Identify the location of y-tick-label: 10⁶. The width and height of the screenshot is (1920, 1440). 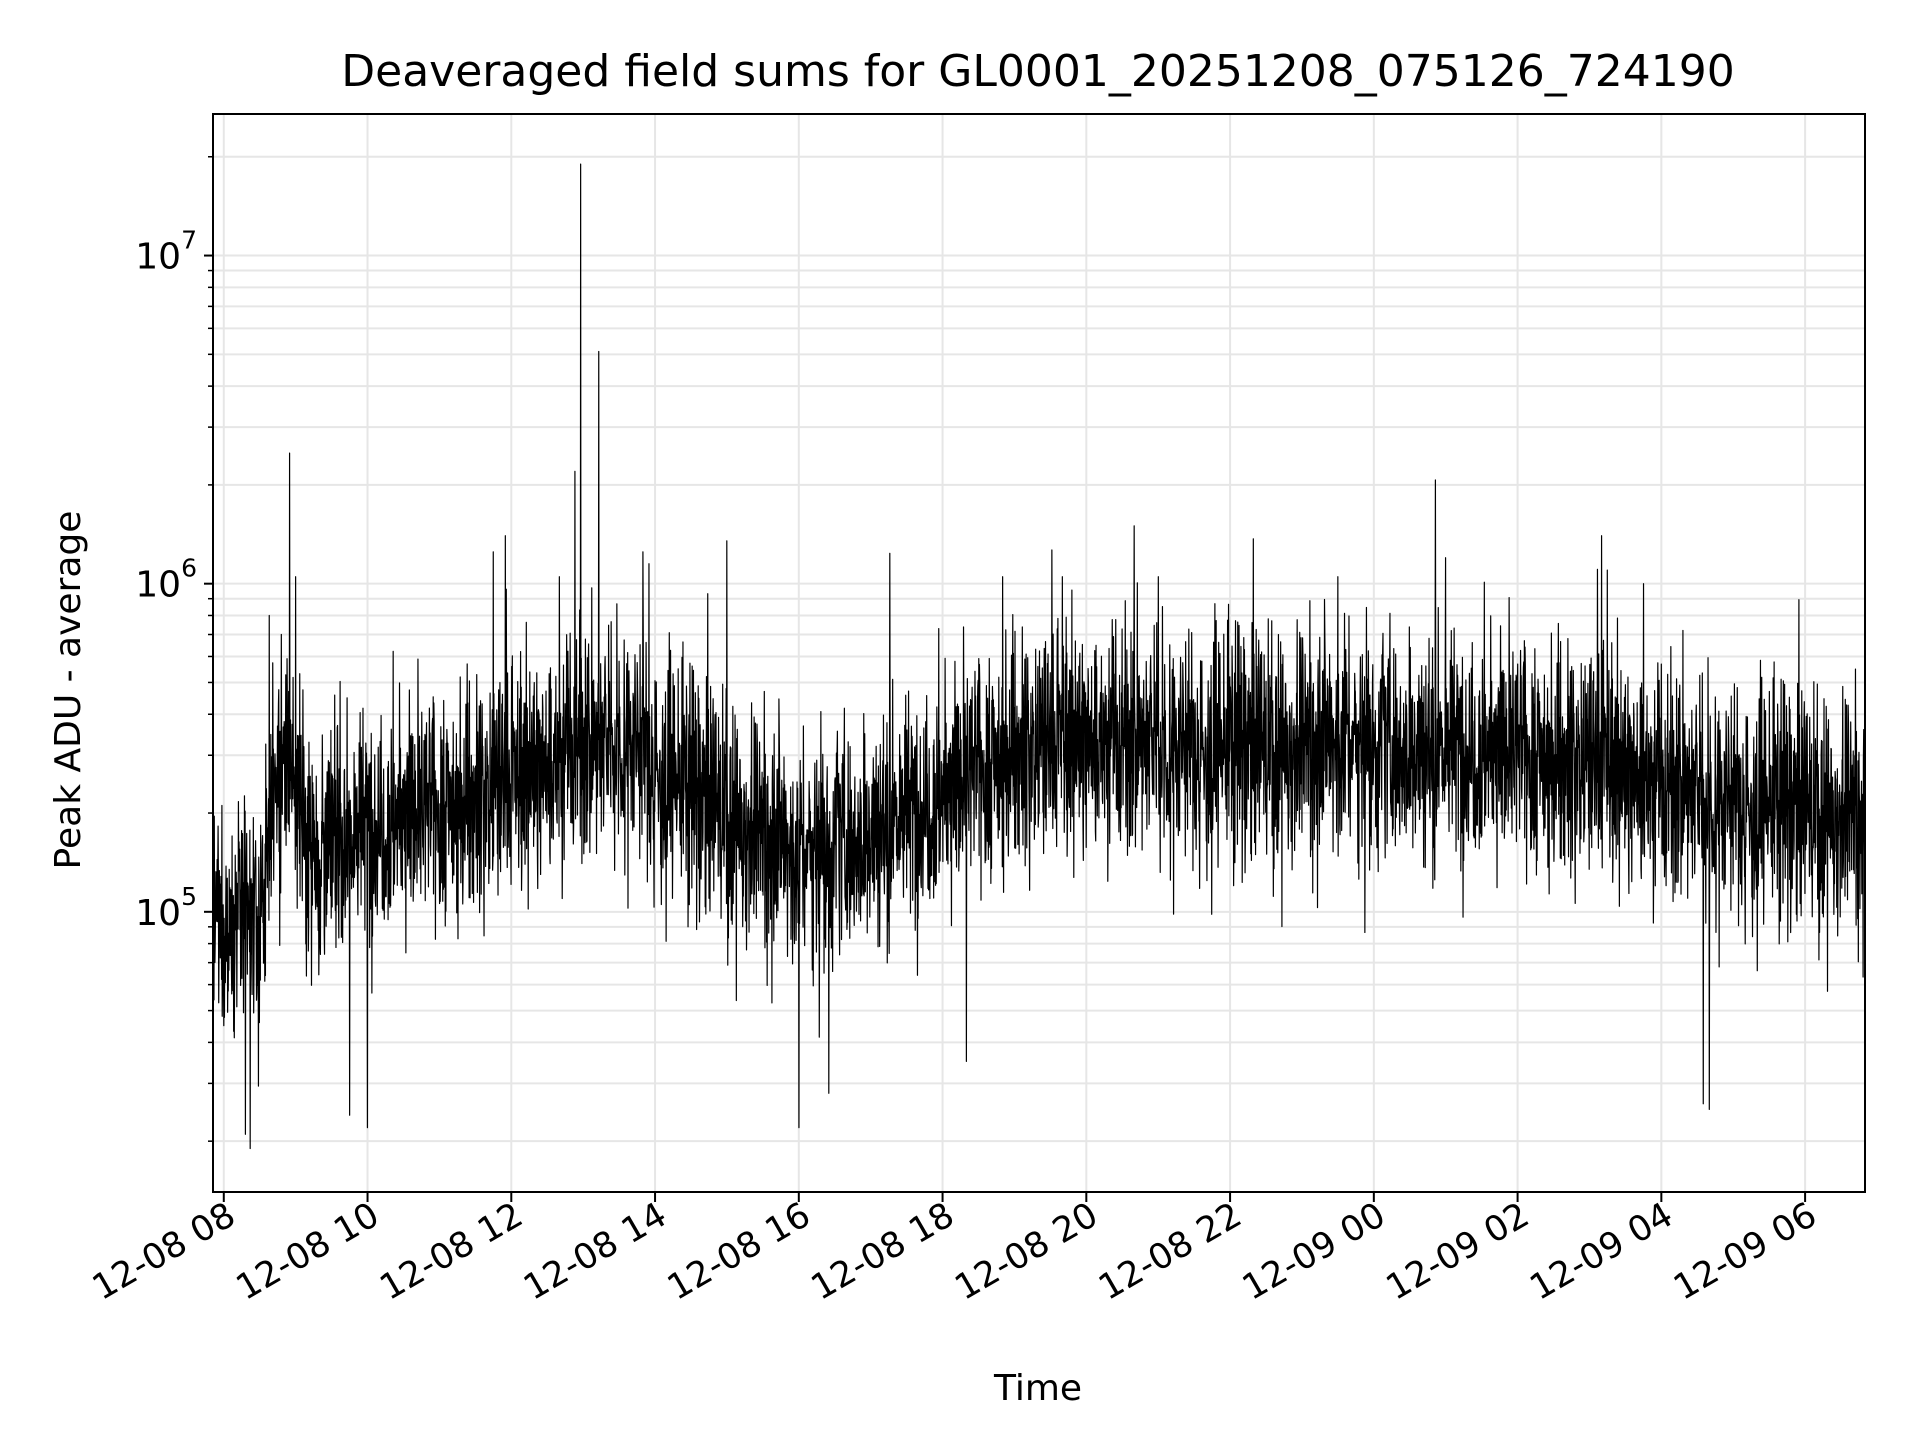
(166, 580).